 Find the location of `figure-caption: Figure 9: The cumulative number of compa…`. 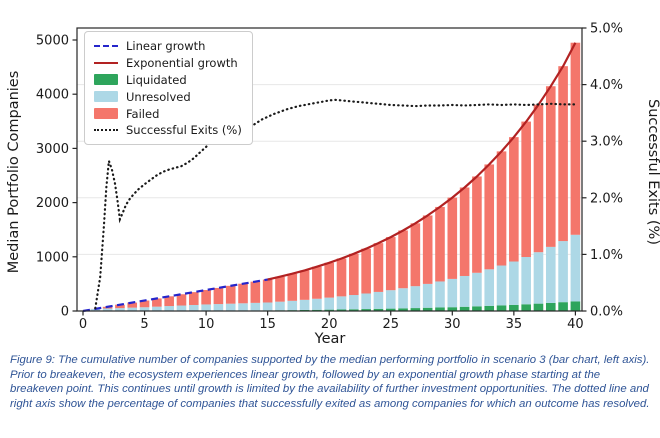

figure-caption: Figure 9: The cumulative number of compa… is located at coordinates (330, 382).